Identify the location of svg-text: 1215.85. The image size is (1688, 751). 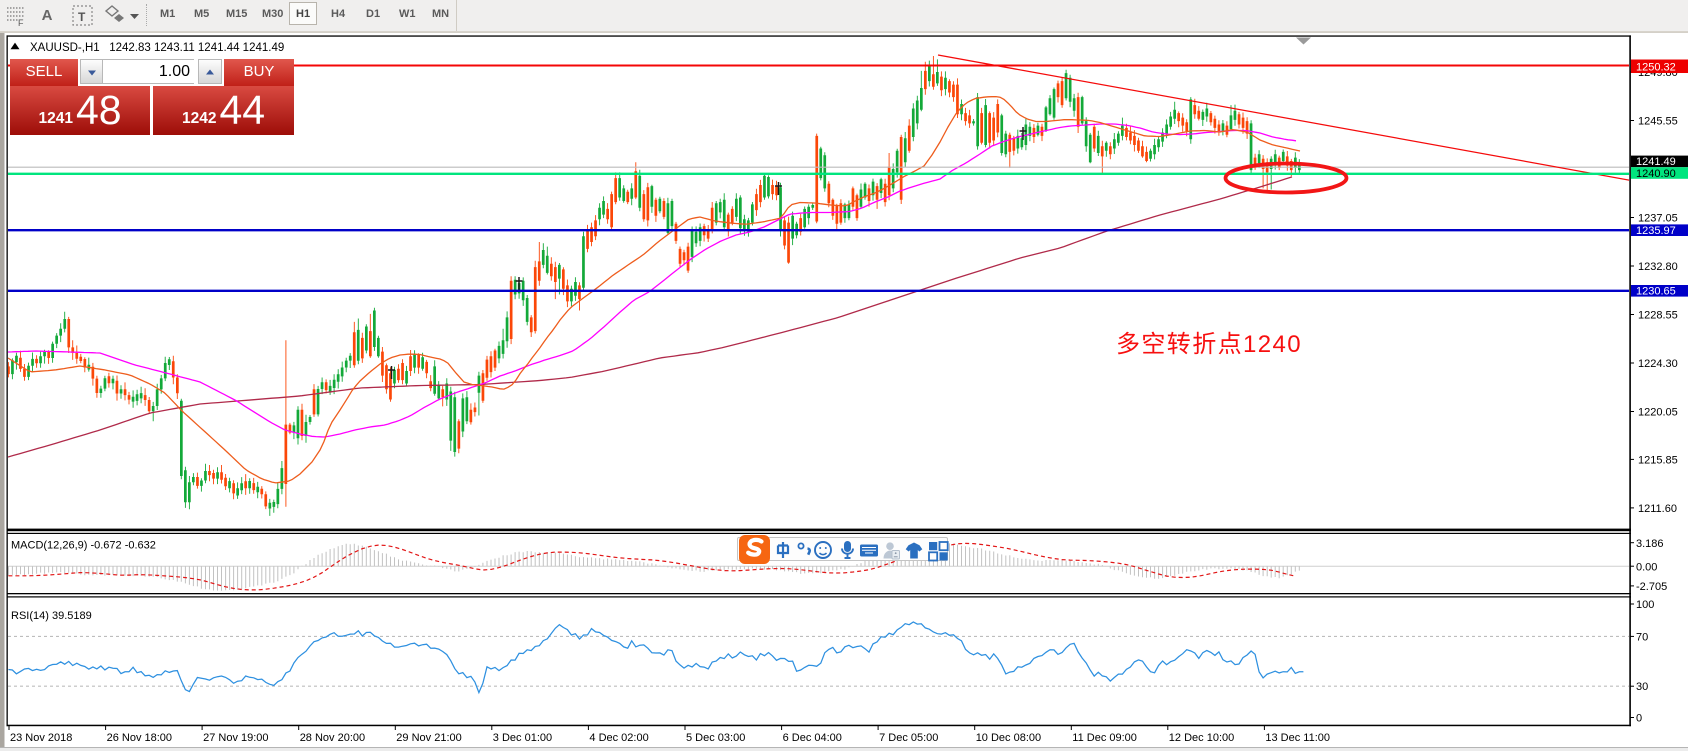
(1658, 460).